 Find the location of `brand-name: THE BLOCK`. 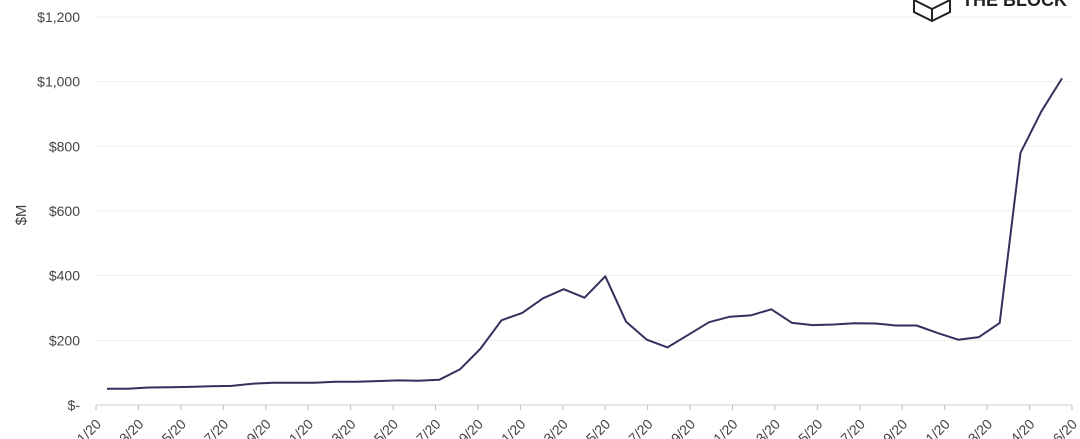

brand-name: THE BLOCK is located at coordinates (1014, 5).